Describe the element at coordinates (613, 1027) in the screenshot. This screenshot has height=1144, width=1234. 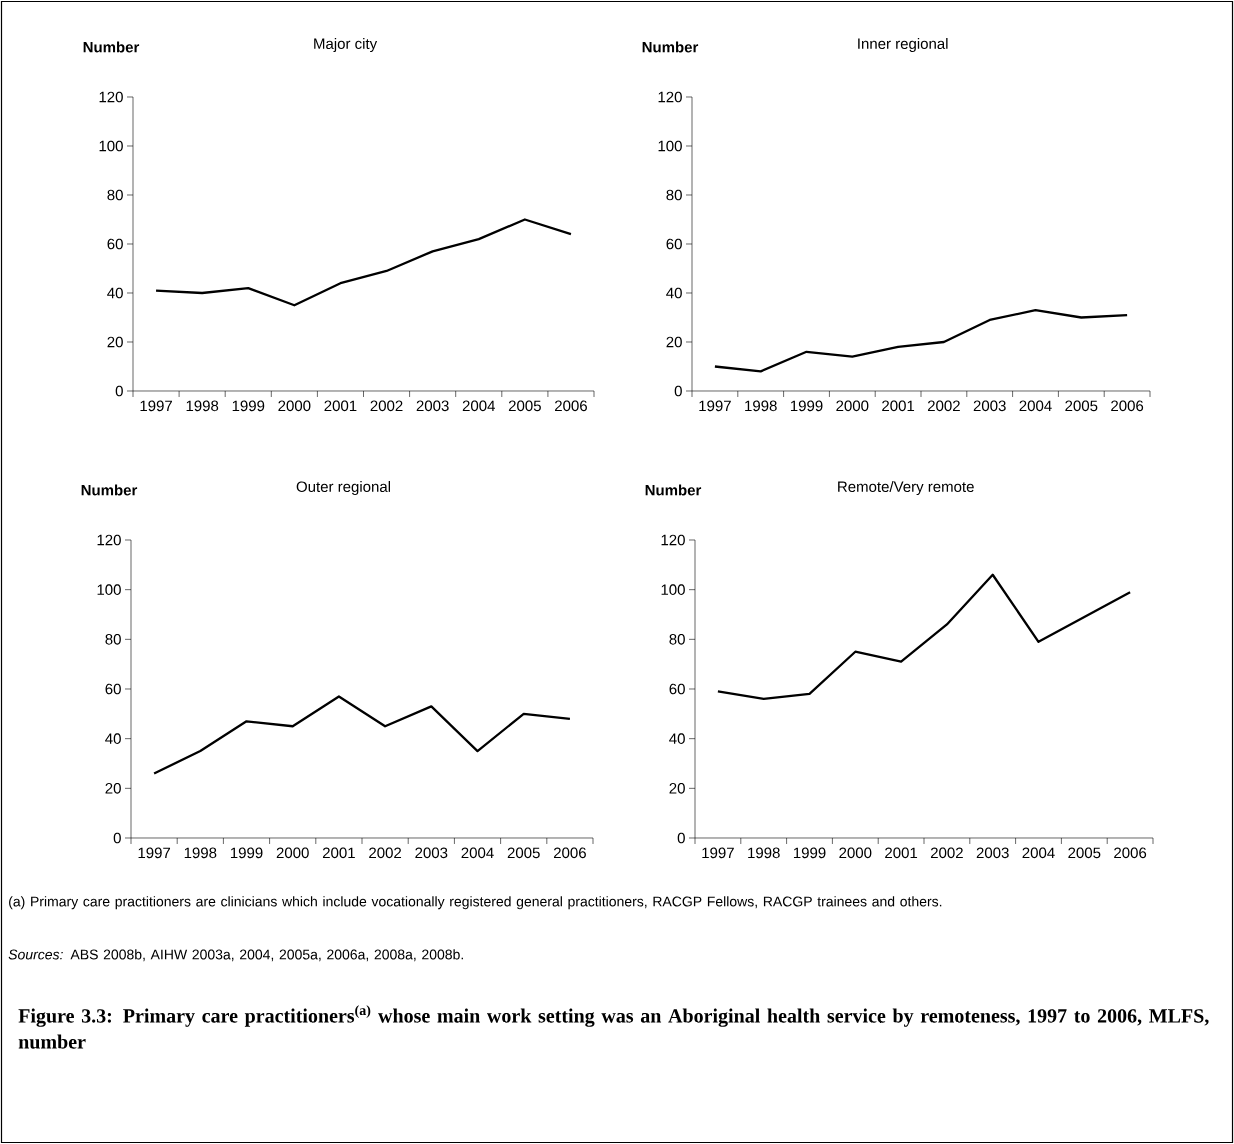
I see `text: Figure 3.3: Primary care practitioners$^{(a)}$ whose main work setting was an Aboriginal health service by remoteness, 1997 to 2006, MLFS, number` at that location.